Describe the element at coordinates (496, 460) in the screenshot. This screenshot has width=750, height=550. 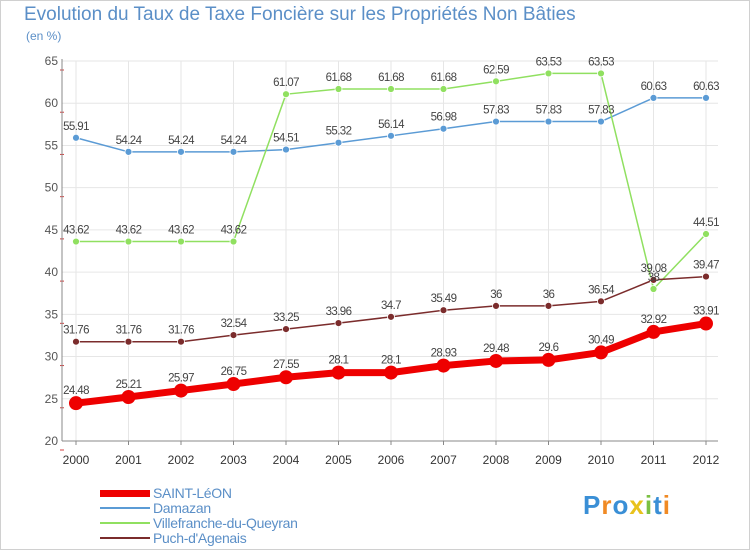
I see `x-tick-label: 2008` at that location.